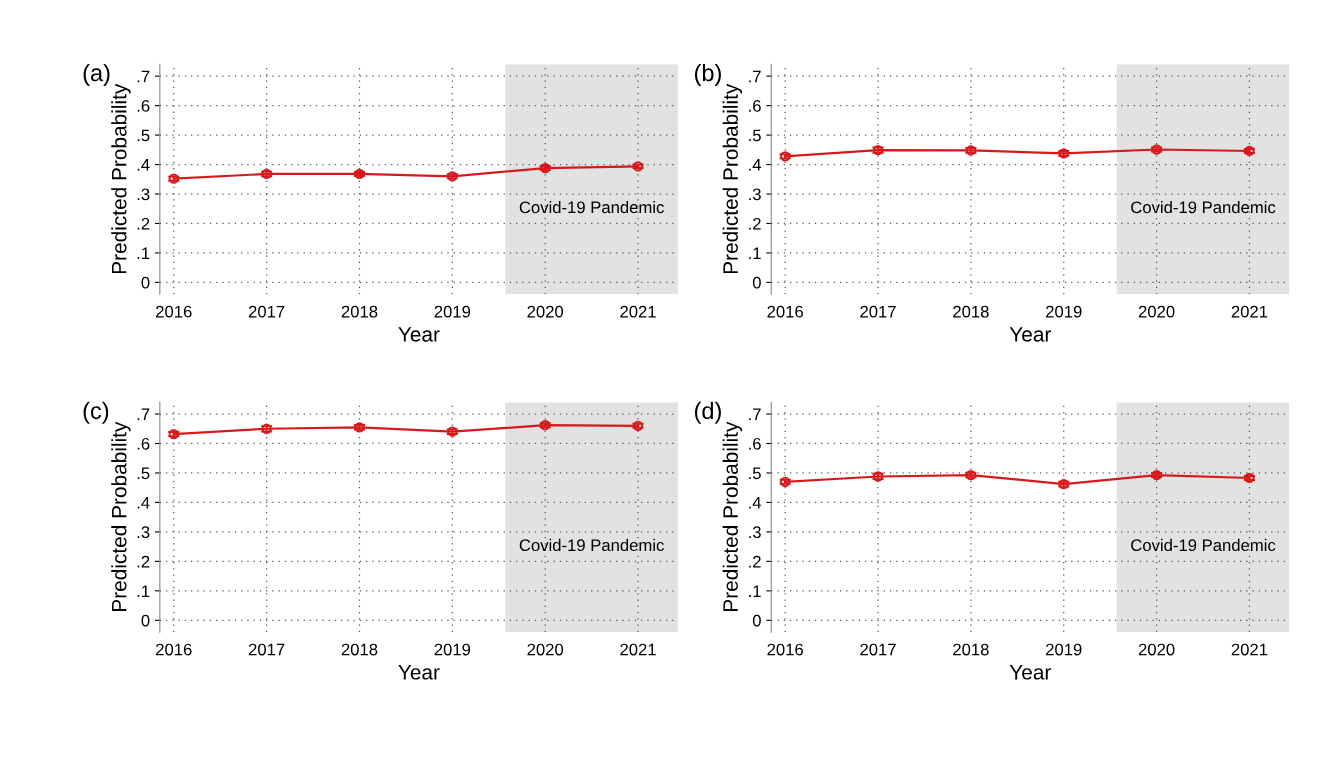 Image resolution: width=1332 pixels, height=757 pixels. What do you see at coordinates (707, 74) in the screenshot?
I see `chart-title: (b)` at bounding box center [707, 74].